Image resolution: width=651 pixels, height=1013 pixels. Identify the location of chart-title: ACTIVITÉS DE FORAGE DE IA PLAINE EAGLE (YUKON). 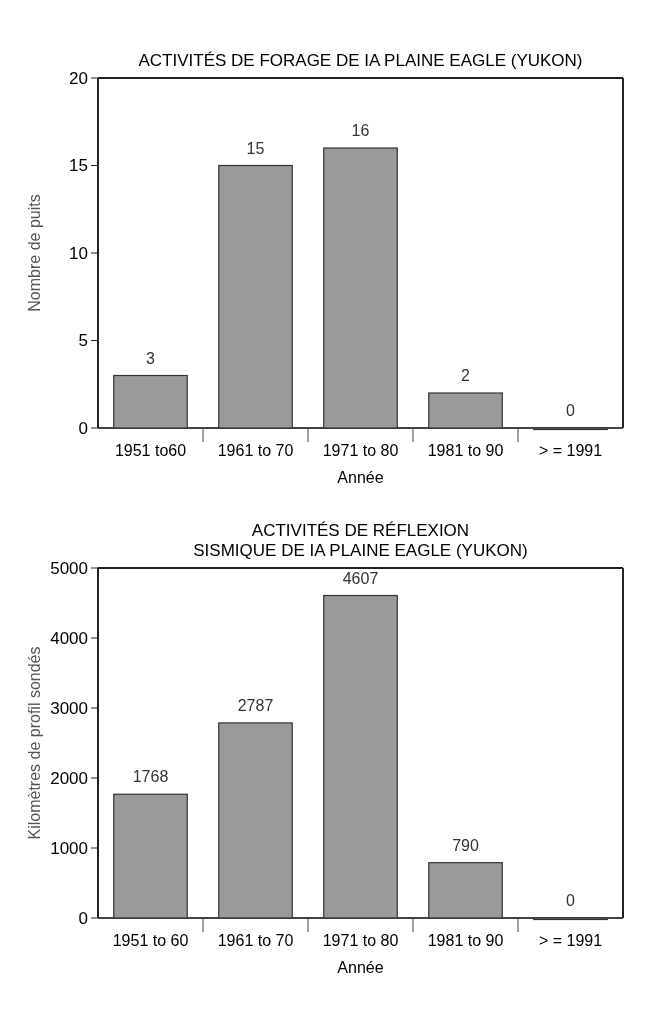
(360, 60).